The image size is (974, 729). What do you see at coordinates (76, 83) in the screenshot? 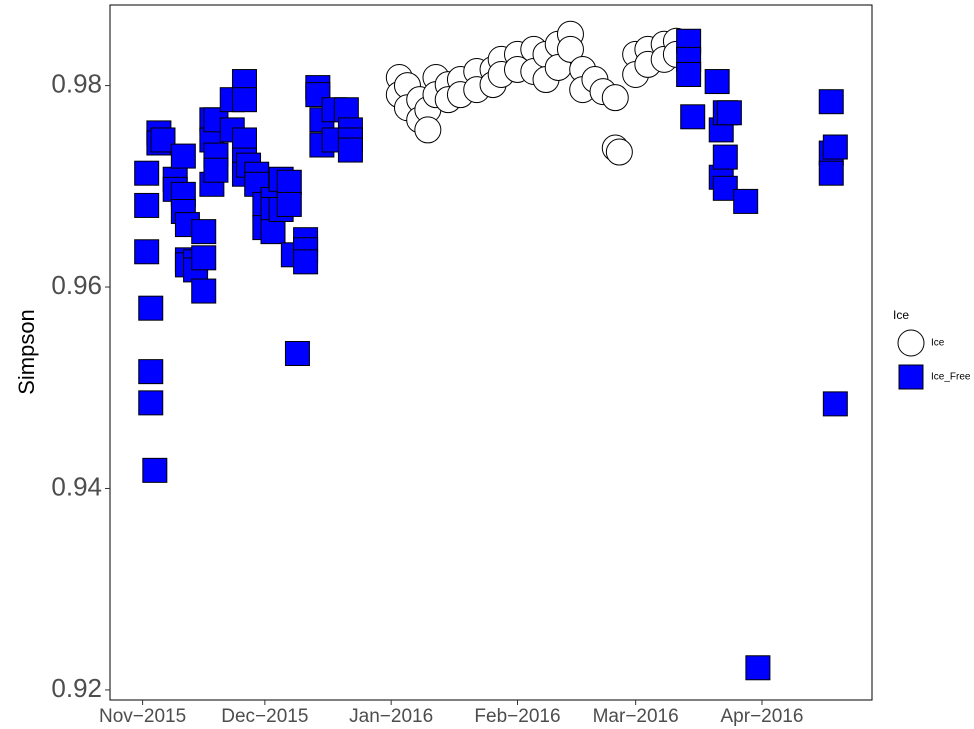
I see `y-tick-label: 0.98` at bounding box center [76, 83].